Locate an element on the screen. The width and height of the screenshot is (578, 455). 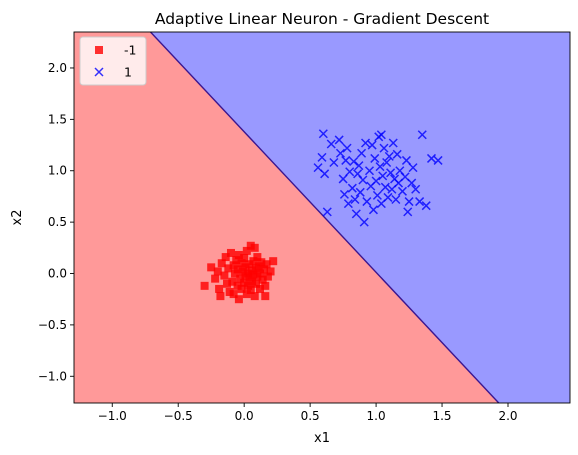
x-tick-label: 2.0 is located at coordinates (507, 416).